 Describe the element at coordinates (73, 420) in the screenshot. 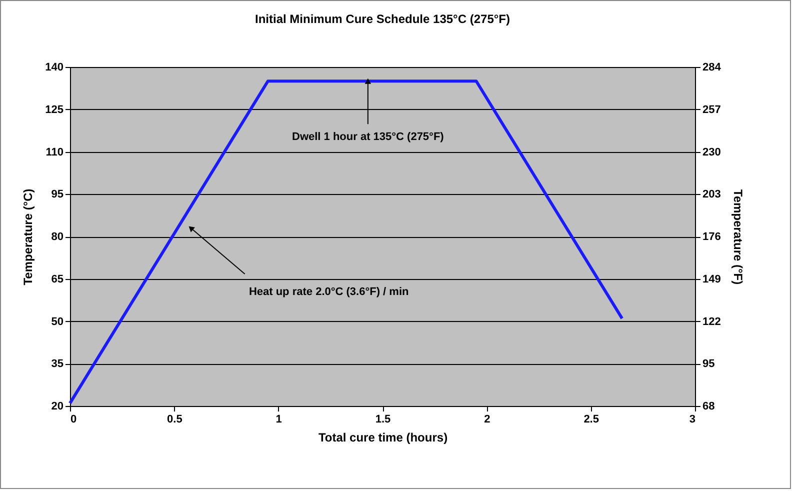

I see `x-tick-label: 0` at that location.